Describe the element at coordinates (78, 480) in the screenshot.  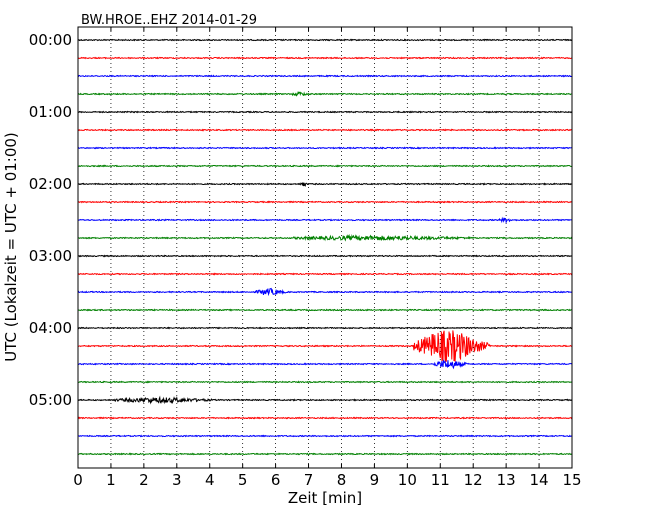
I see `x-tick-label: 0` at that location.